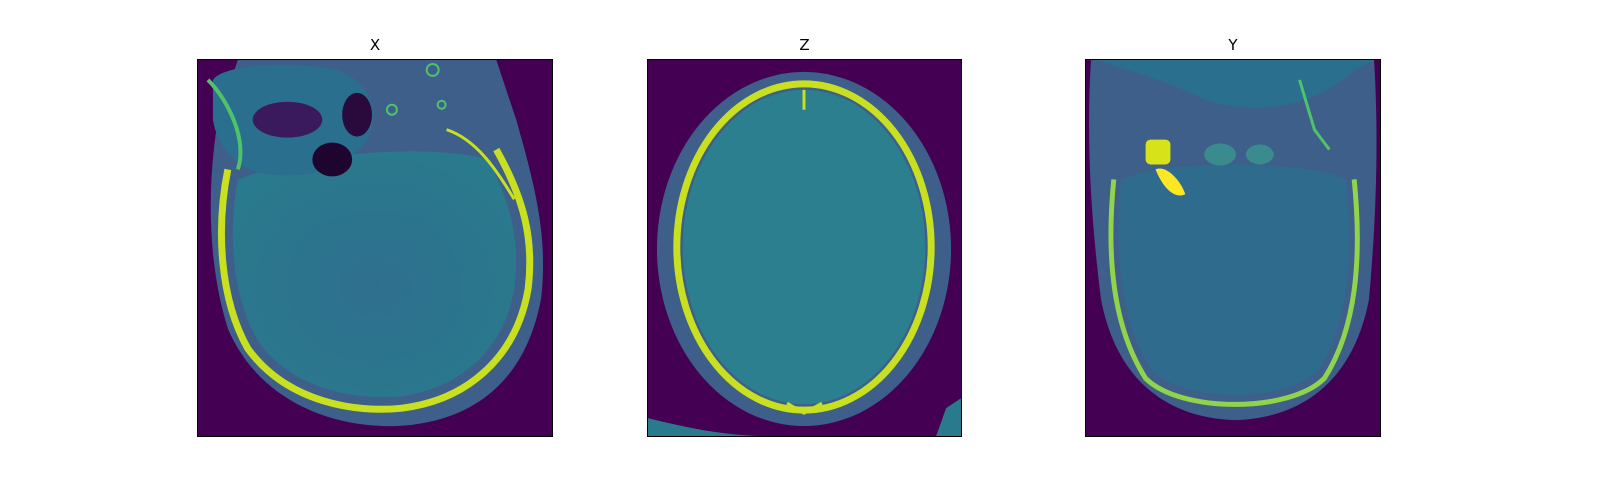 The width and height of the screenshot is (1600, 500). I want to click on panel-title-x: X, so click(375, 45).